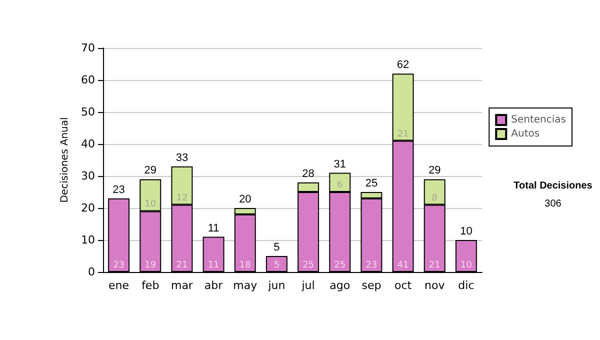 This screenshot has width=600, height=340. What do you see at coordinates (277, 248) in the screenshot?
I see `total-label: 5` at bounding box center [277, 248].